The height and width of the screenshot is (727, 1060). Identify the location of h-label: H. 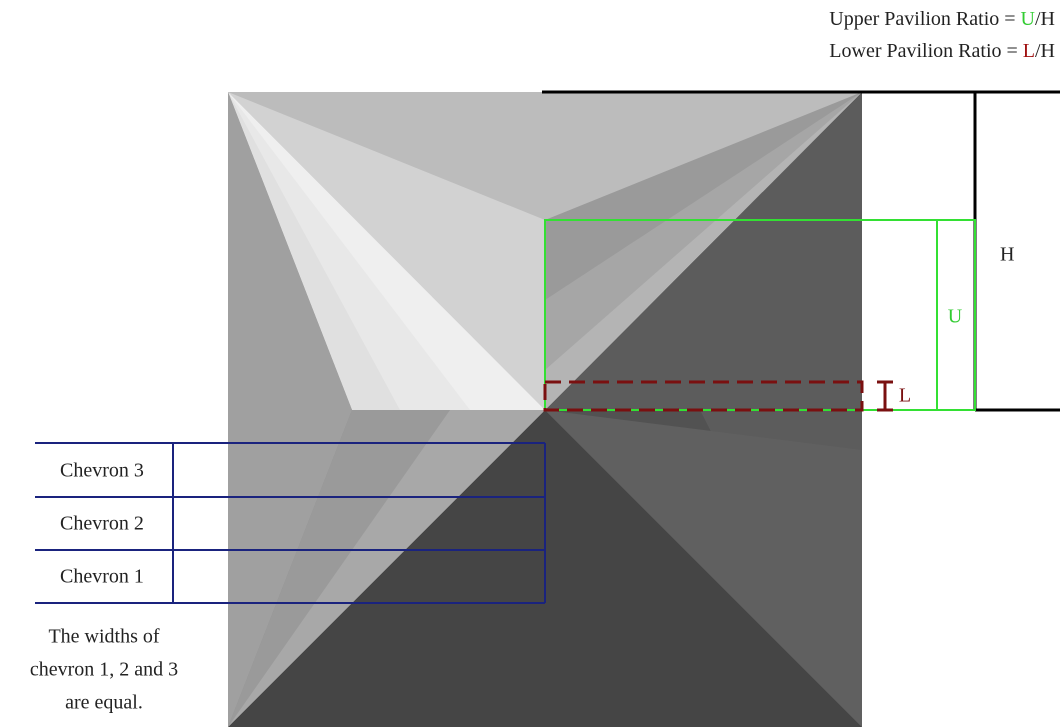
(1007, 255).